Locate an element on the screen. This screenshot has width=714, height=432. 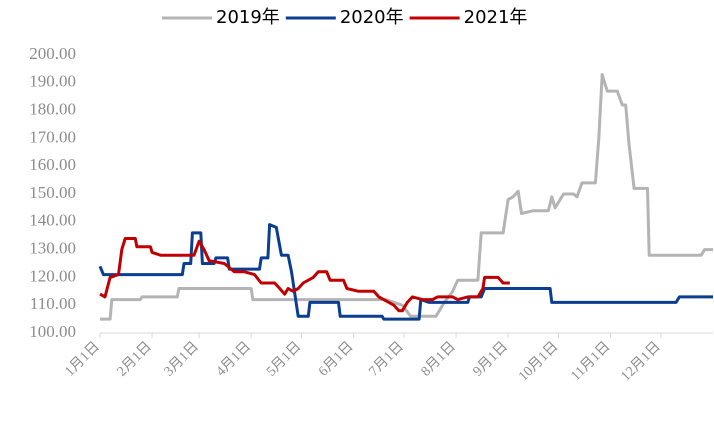
y-tick-label: 180.00 is located at coordinates (52, 109).